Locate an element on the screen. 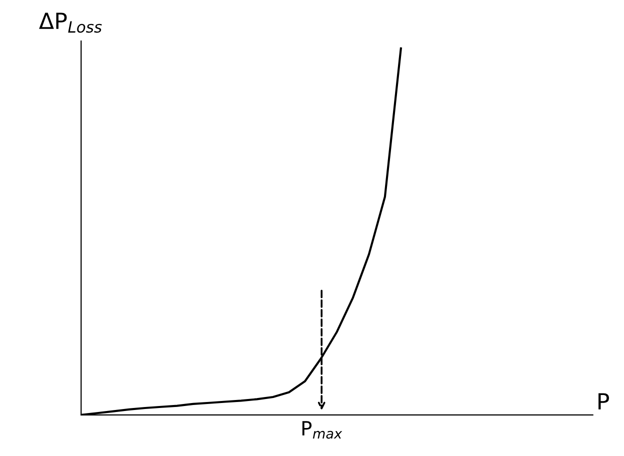 The height and width of the screenshot is (456, 624). x-axis-title: P is located at coordinates (603, 401).